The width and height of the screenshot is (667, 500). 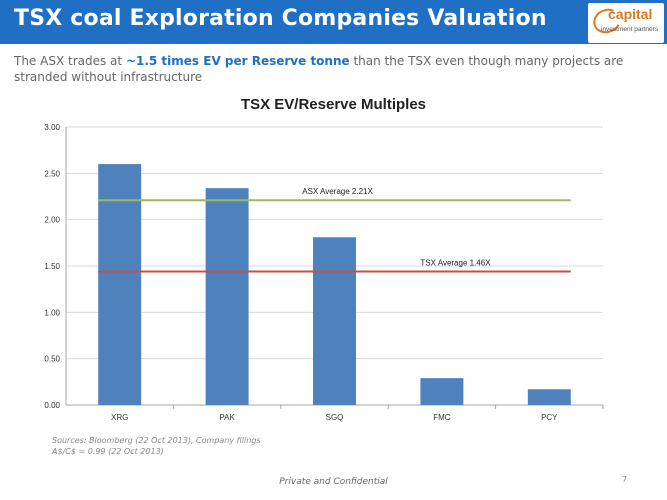 I want to click on logo-name: capital, so click(x=630, y=14).